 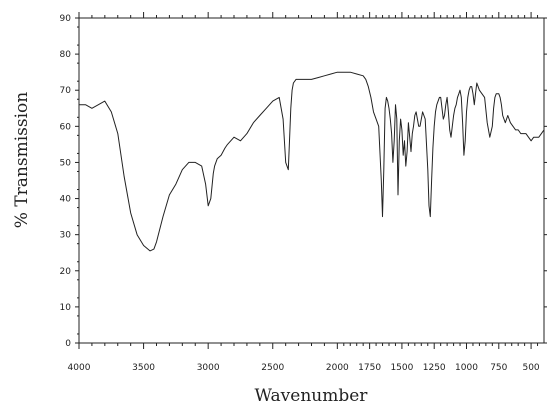 What do you see at coordinates (66, 236) in the screenshot?
I see `y-tick-label: 30` at bounding box center [66, 236].